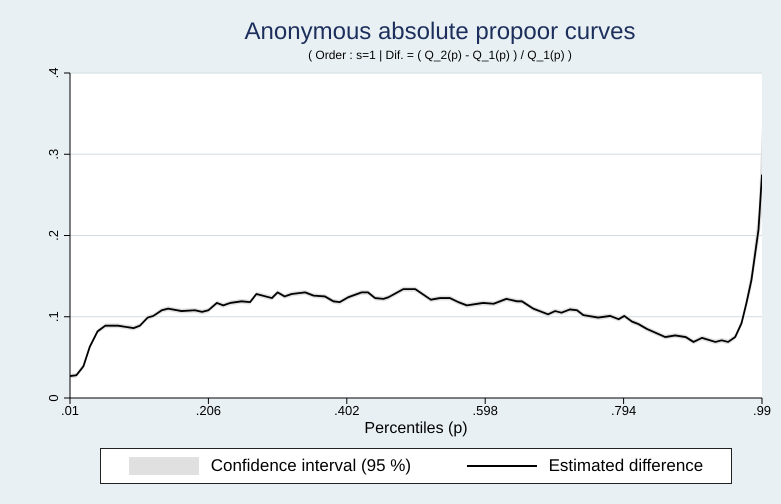 Image resolution: width=781 pixels, height=504 pixels. What do you see at coordinates (485, 410) in the screenshot?
I see `x-tick-label: .598` at bounding box center [485, 410].